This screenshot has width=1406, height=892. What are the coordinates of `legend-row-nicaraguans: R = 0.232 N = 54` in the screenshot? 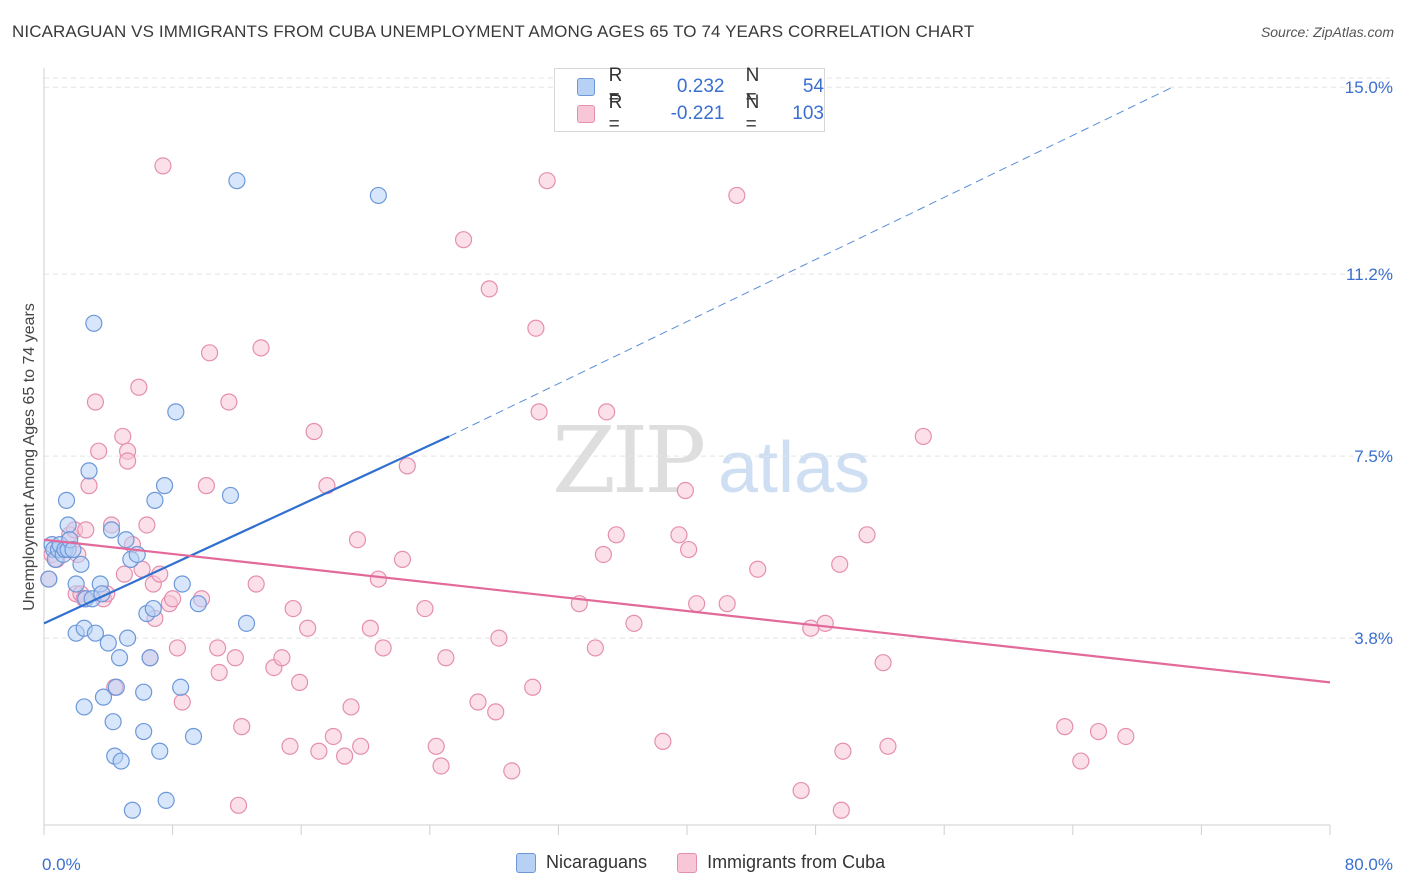 It's located at (700, 86).